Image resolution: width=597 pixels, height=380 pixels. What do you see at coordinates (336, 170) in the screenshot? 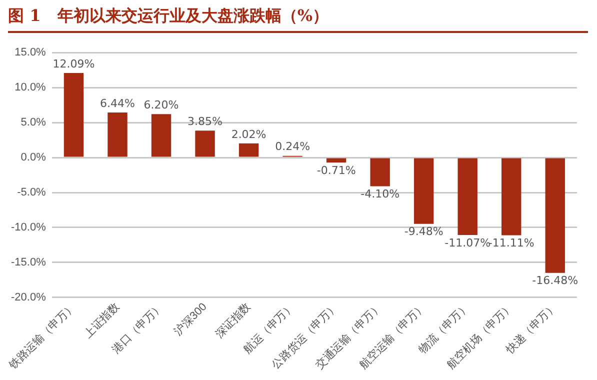
I see `data-label: -0.71%` at bounding box center [336, 170].